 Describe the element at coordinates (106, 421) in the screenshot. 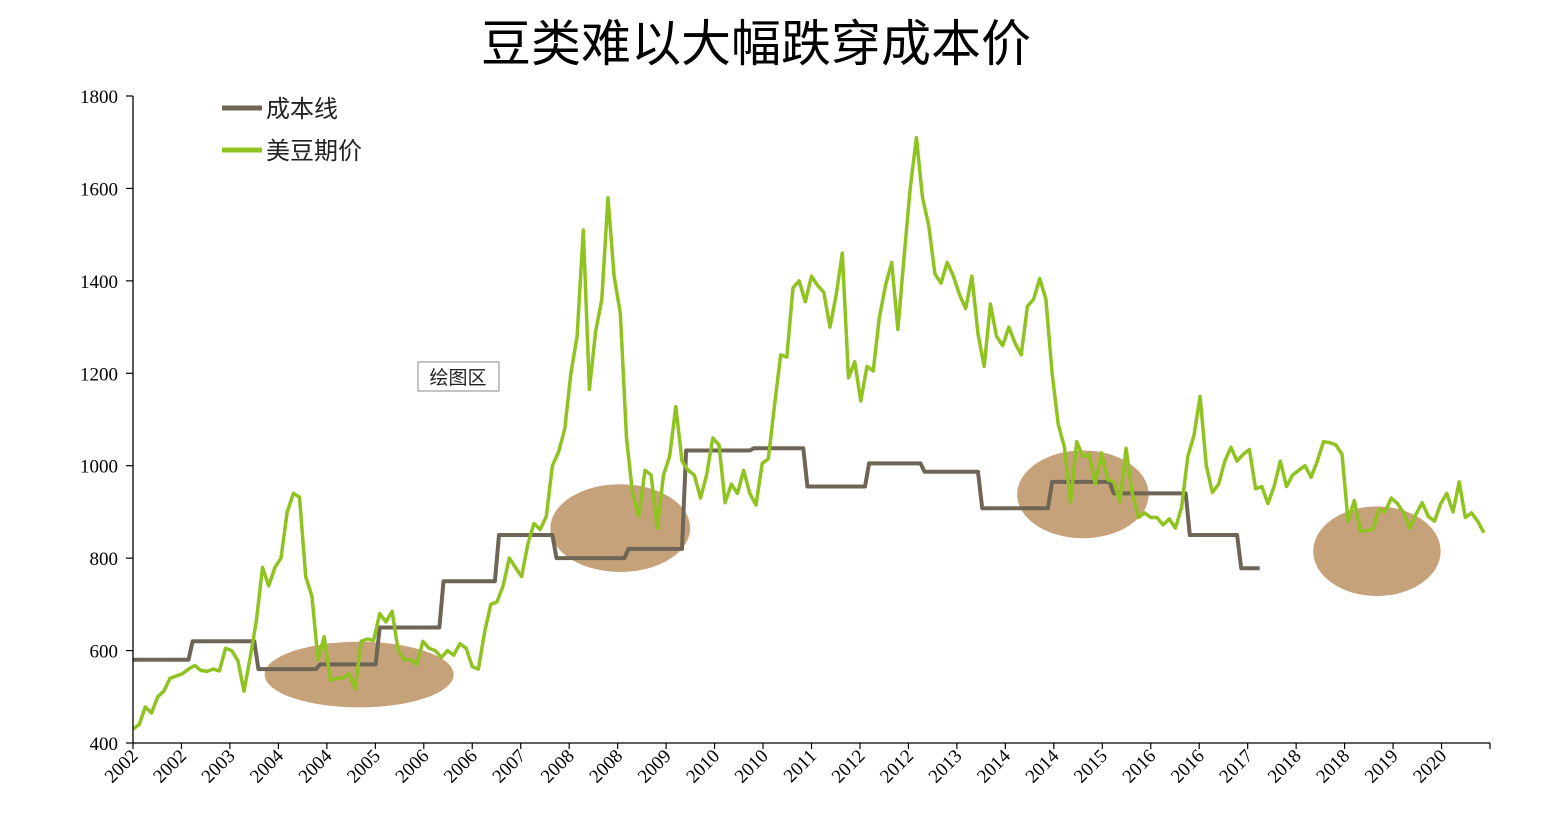

I see `y-axis-ticks: 400 600 800 1000 1200 1400 1600 1800` at that location.